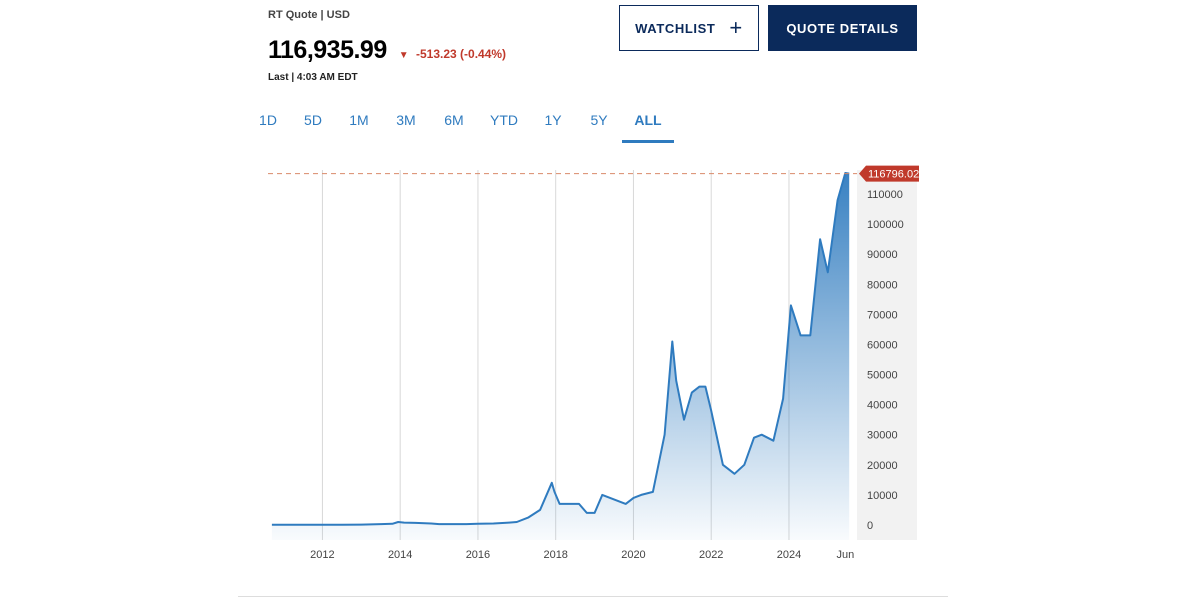 The height and width of the screenshot is (605, 1200). What do you see at coordinates (327, 50) in the screenshot?
I see `last-price: 116,935.99` at bounding box center [327, 50].